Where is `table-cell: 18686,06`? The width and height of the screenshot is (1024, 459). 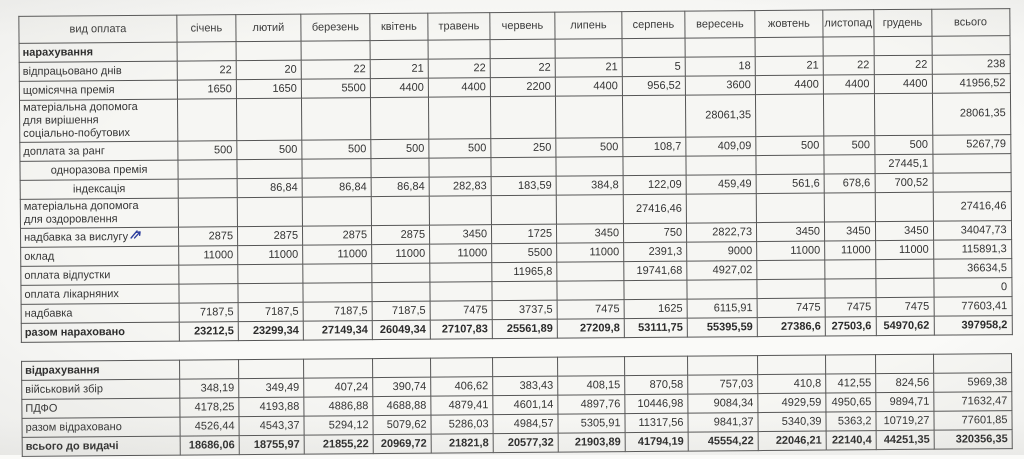 table-cell: 18686,06 is located at coordinates (210, 445).